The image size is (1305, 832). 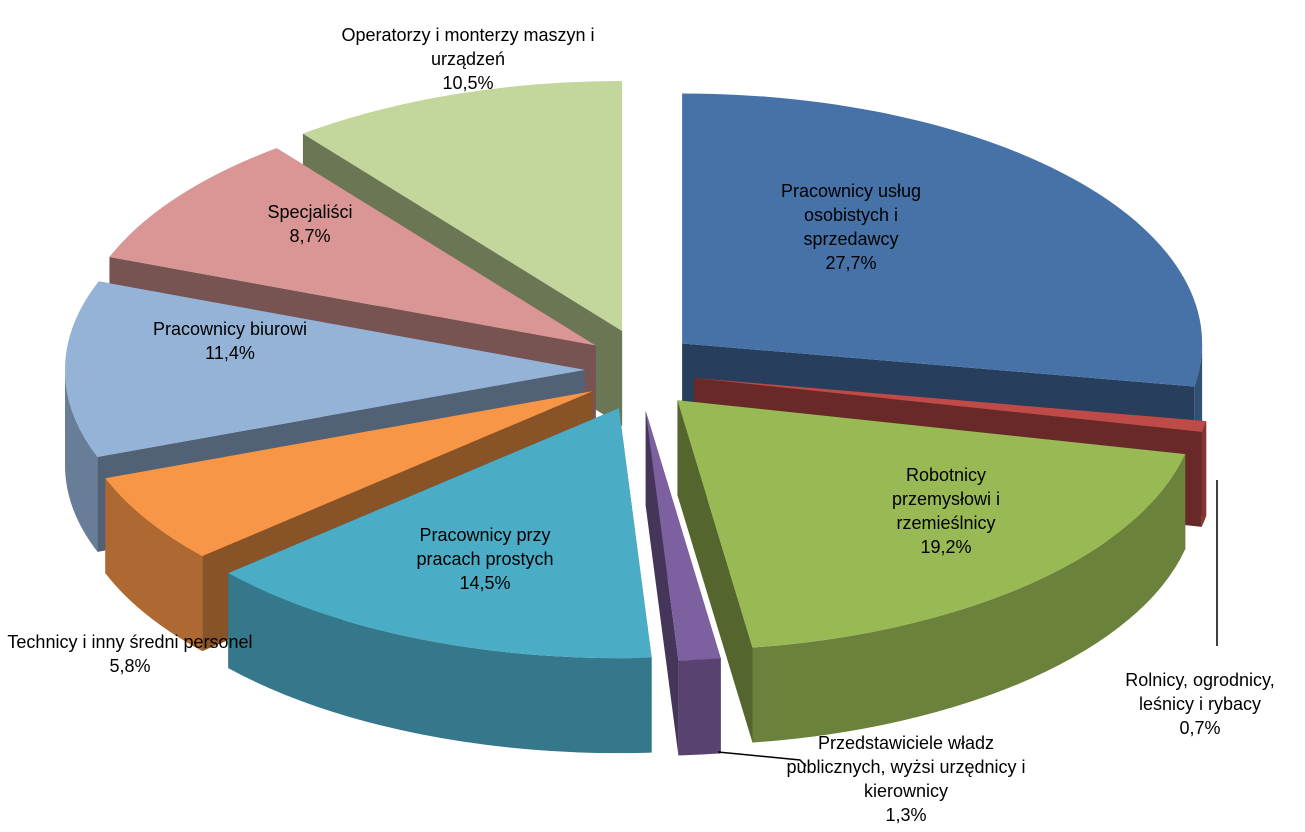 What do you see at coordinates (851, 215) in the screenshot?
I see `category-label: Pracownicy usług osobistych i sprzedawcy` at bounding box center [851, 215].